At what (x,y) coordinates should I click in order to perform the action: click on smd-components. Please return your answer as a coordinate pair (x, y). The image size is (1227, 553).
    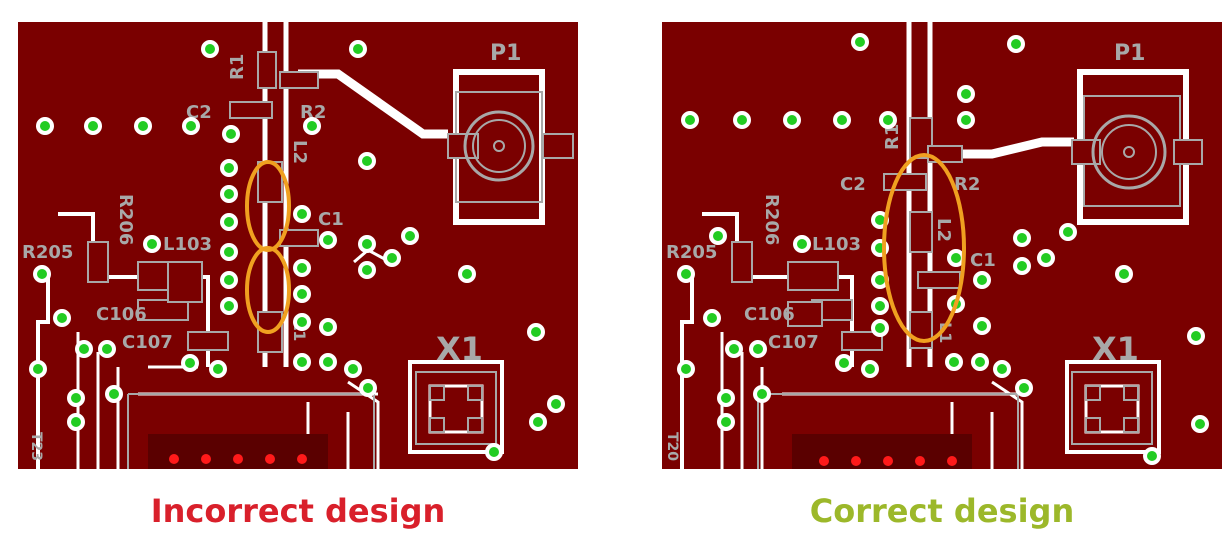
    Looking at the image, I should click on (847, 234).